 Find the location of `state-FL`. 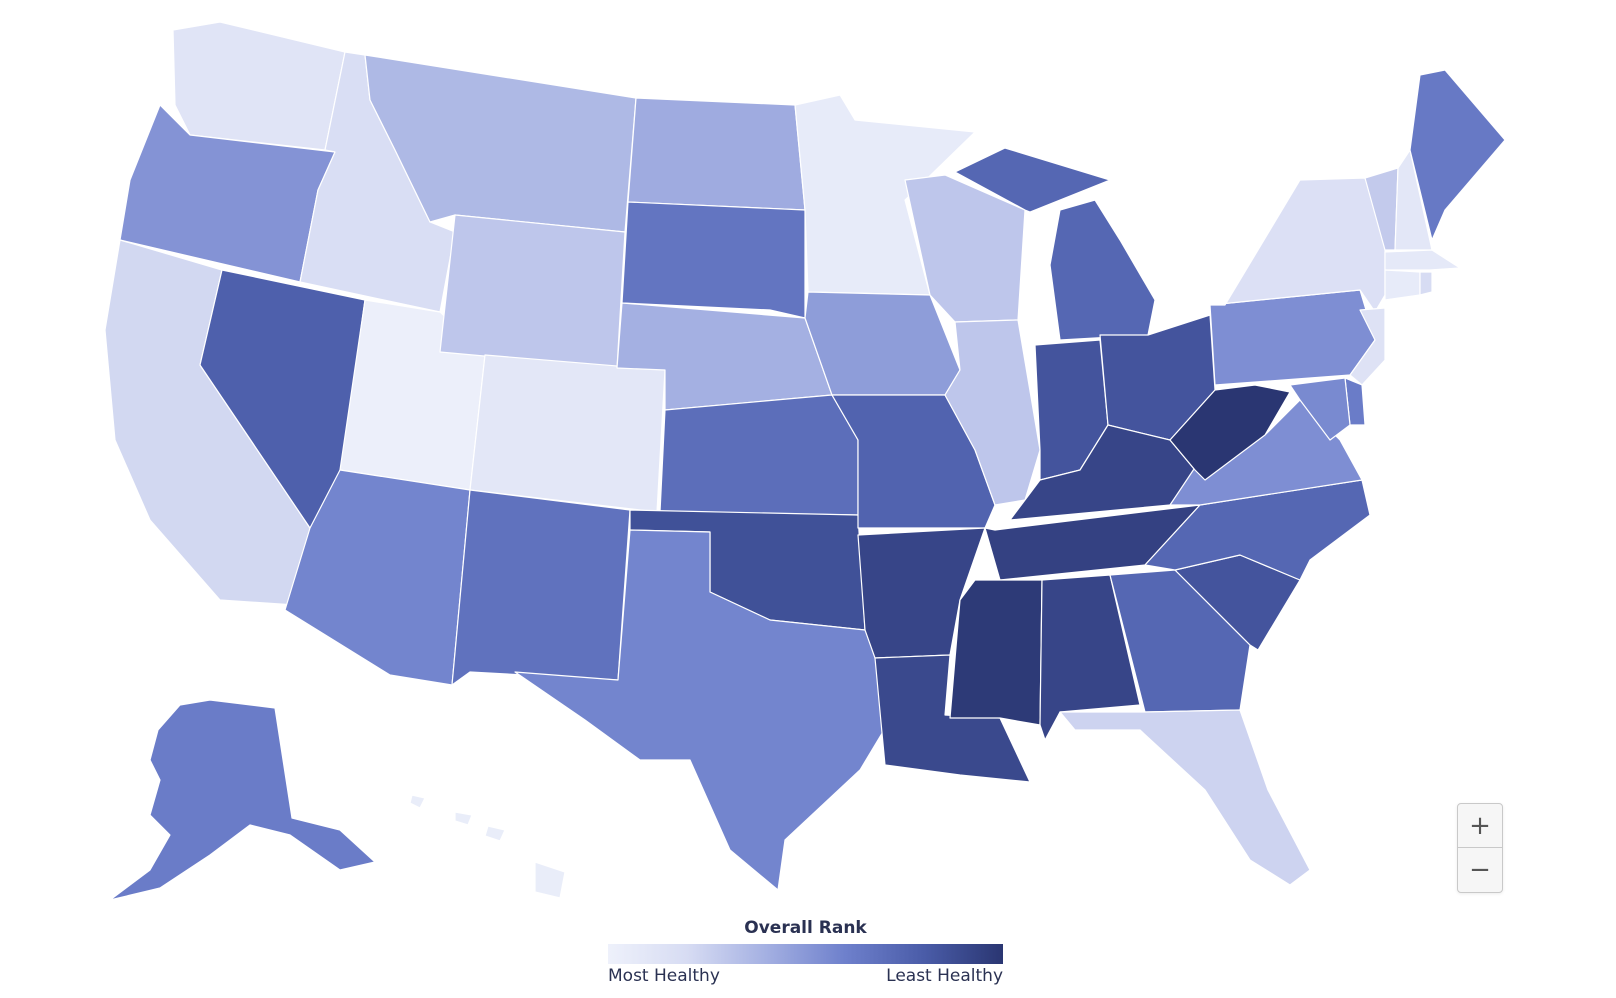

state-FL is located at coordinates (1185, 797).